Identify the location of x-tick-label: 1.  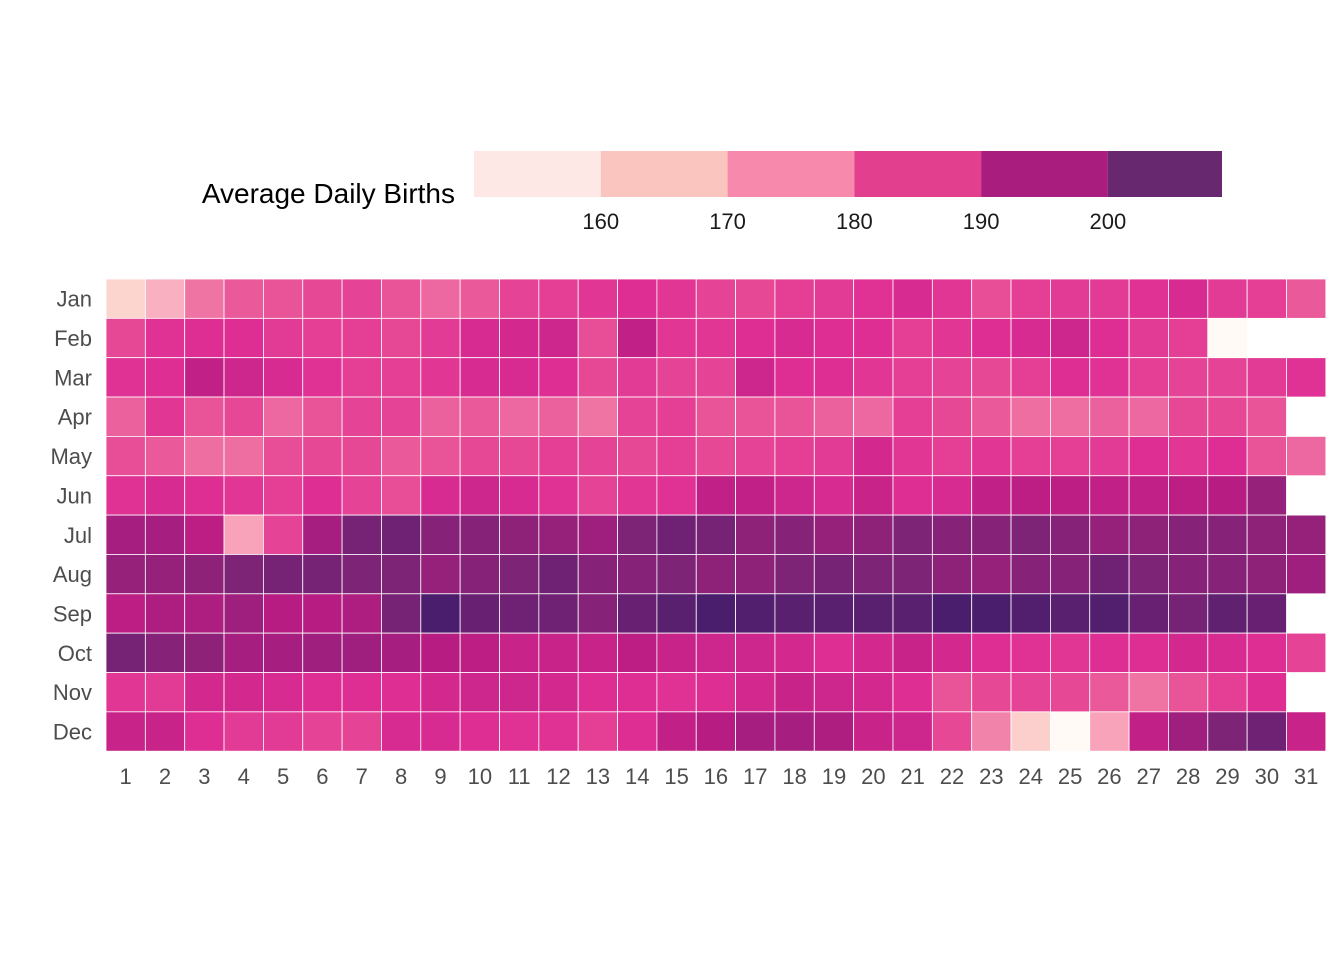
(126, 776).